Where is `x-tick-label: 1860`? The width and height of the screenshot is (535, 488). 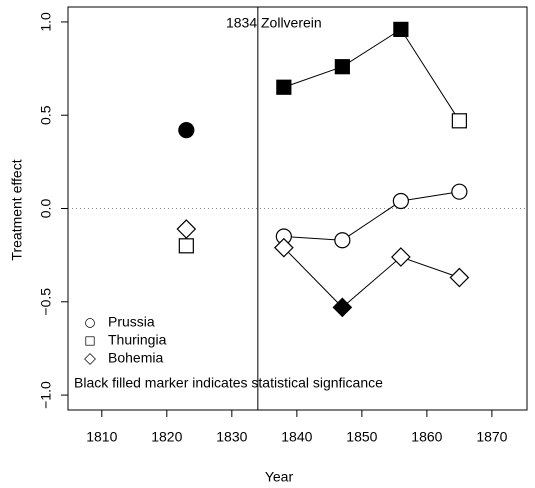 x-tick-label: 1860 is located at coordinates (426, 437).